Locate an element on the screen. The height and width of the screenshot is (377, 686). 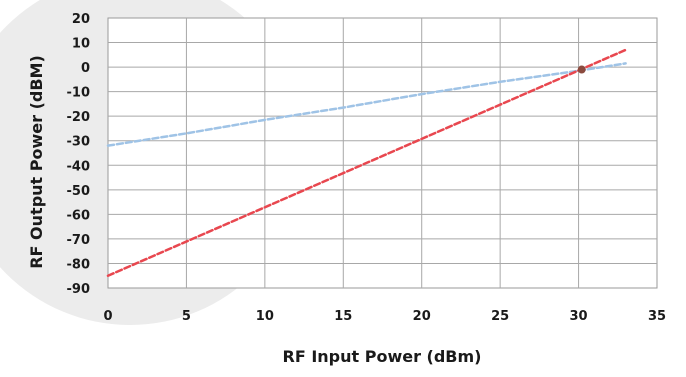
y-axis-title: RF Output Power (dBM) is located at coordinates (36, 162).